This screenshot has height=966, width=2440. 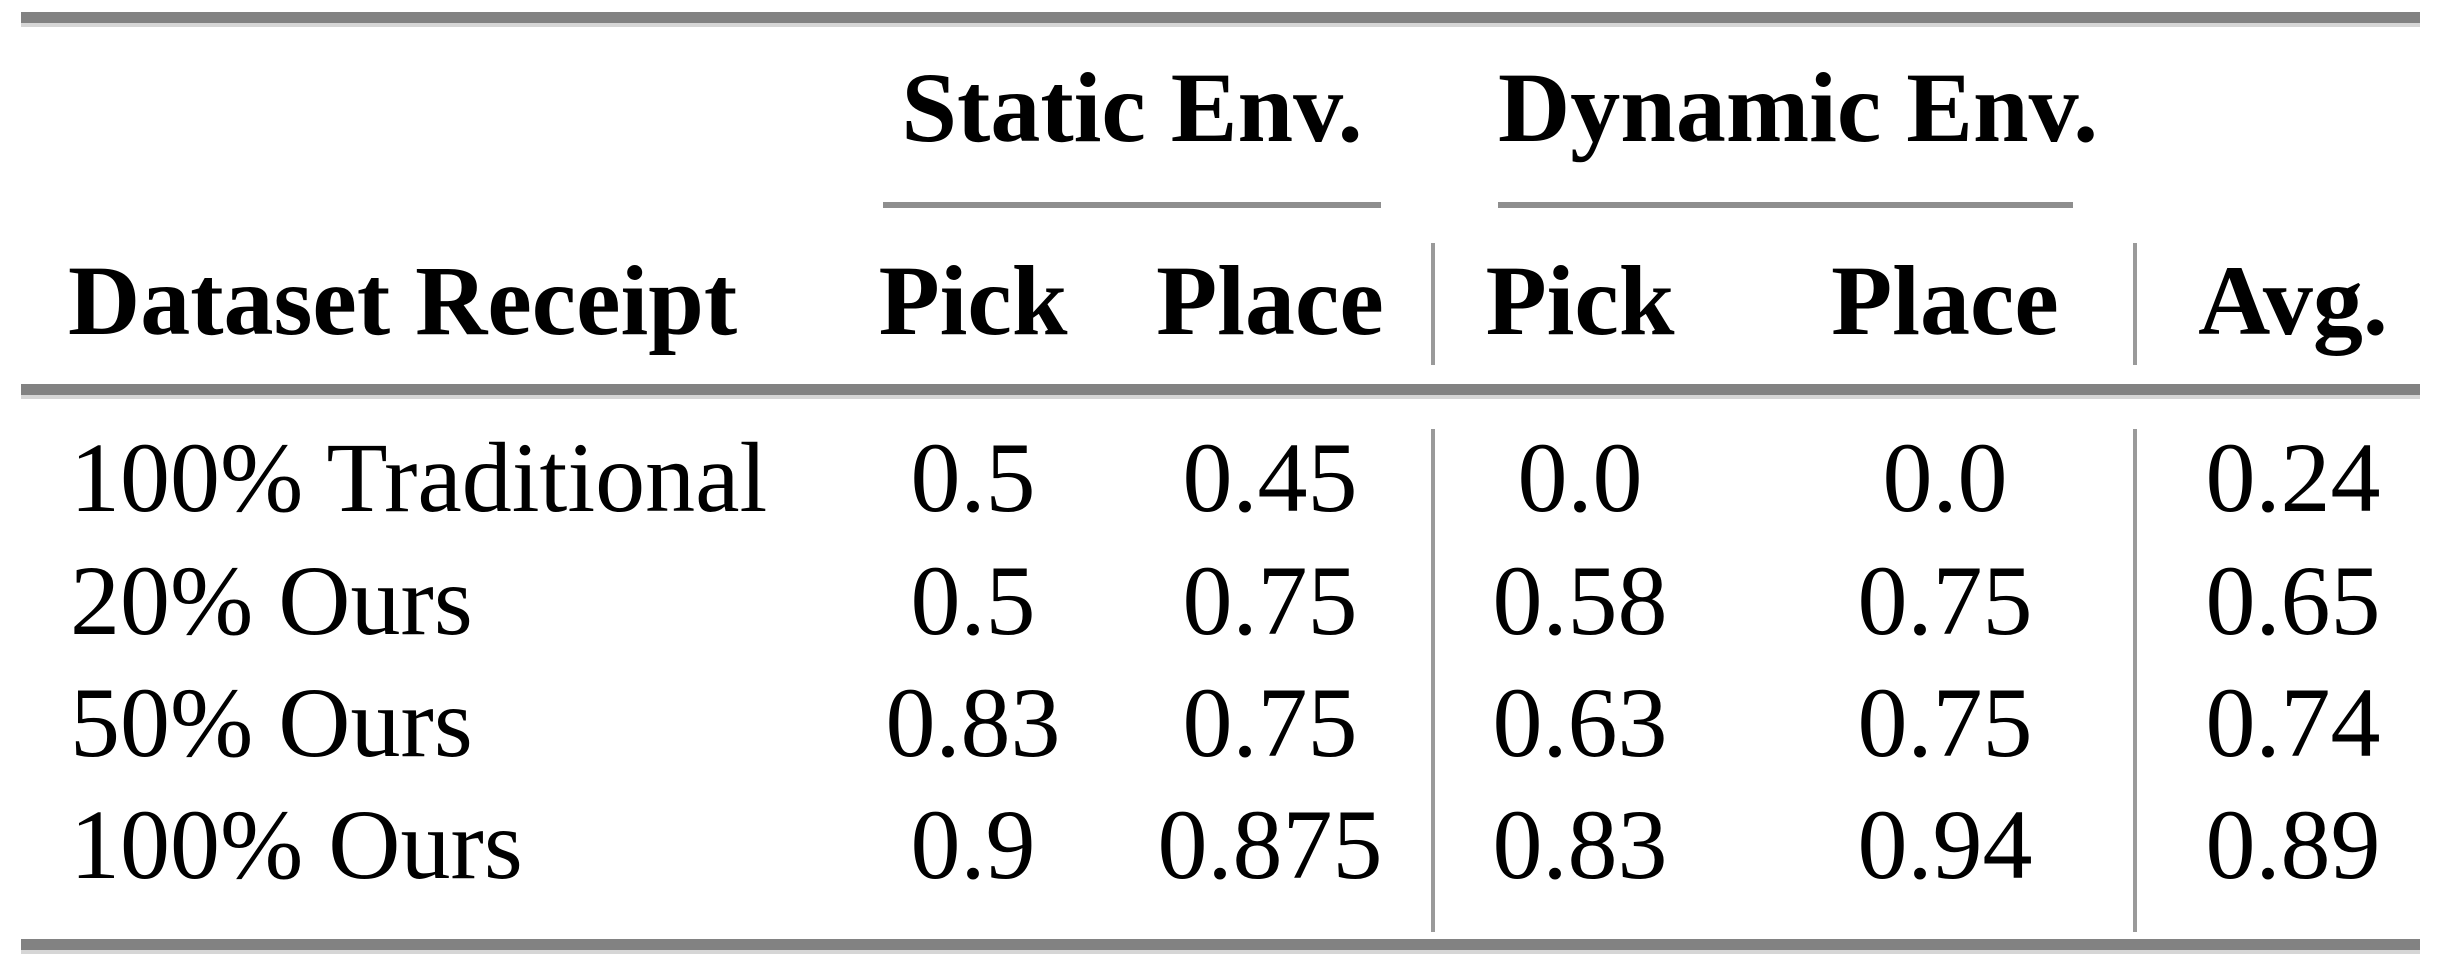 I want to click on cell-static-place: 0.45, so click(x=1270, y=477).